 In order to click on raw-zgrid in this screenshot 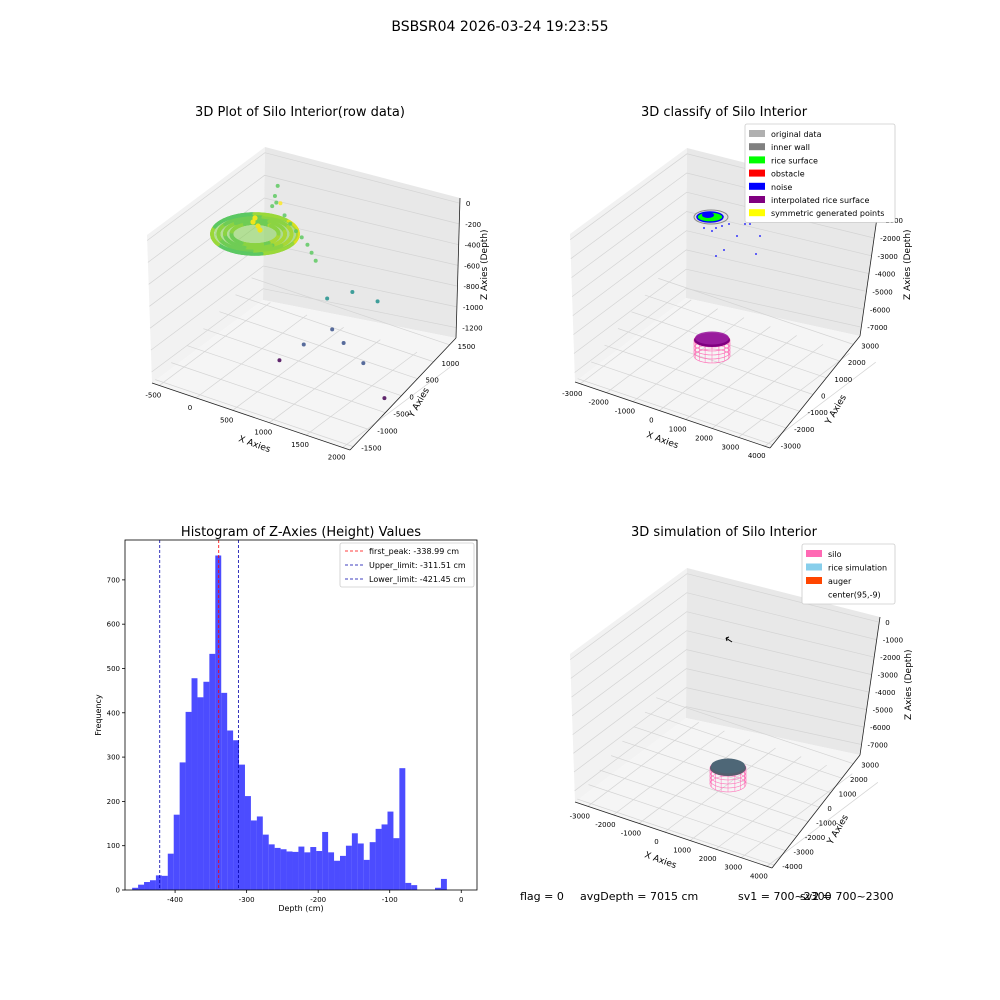, I will do `click(303, 308)`.